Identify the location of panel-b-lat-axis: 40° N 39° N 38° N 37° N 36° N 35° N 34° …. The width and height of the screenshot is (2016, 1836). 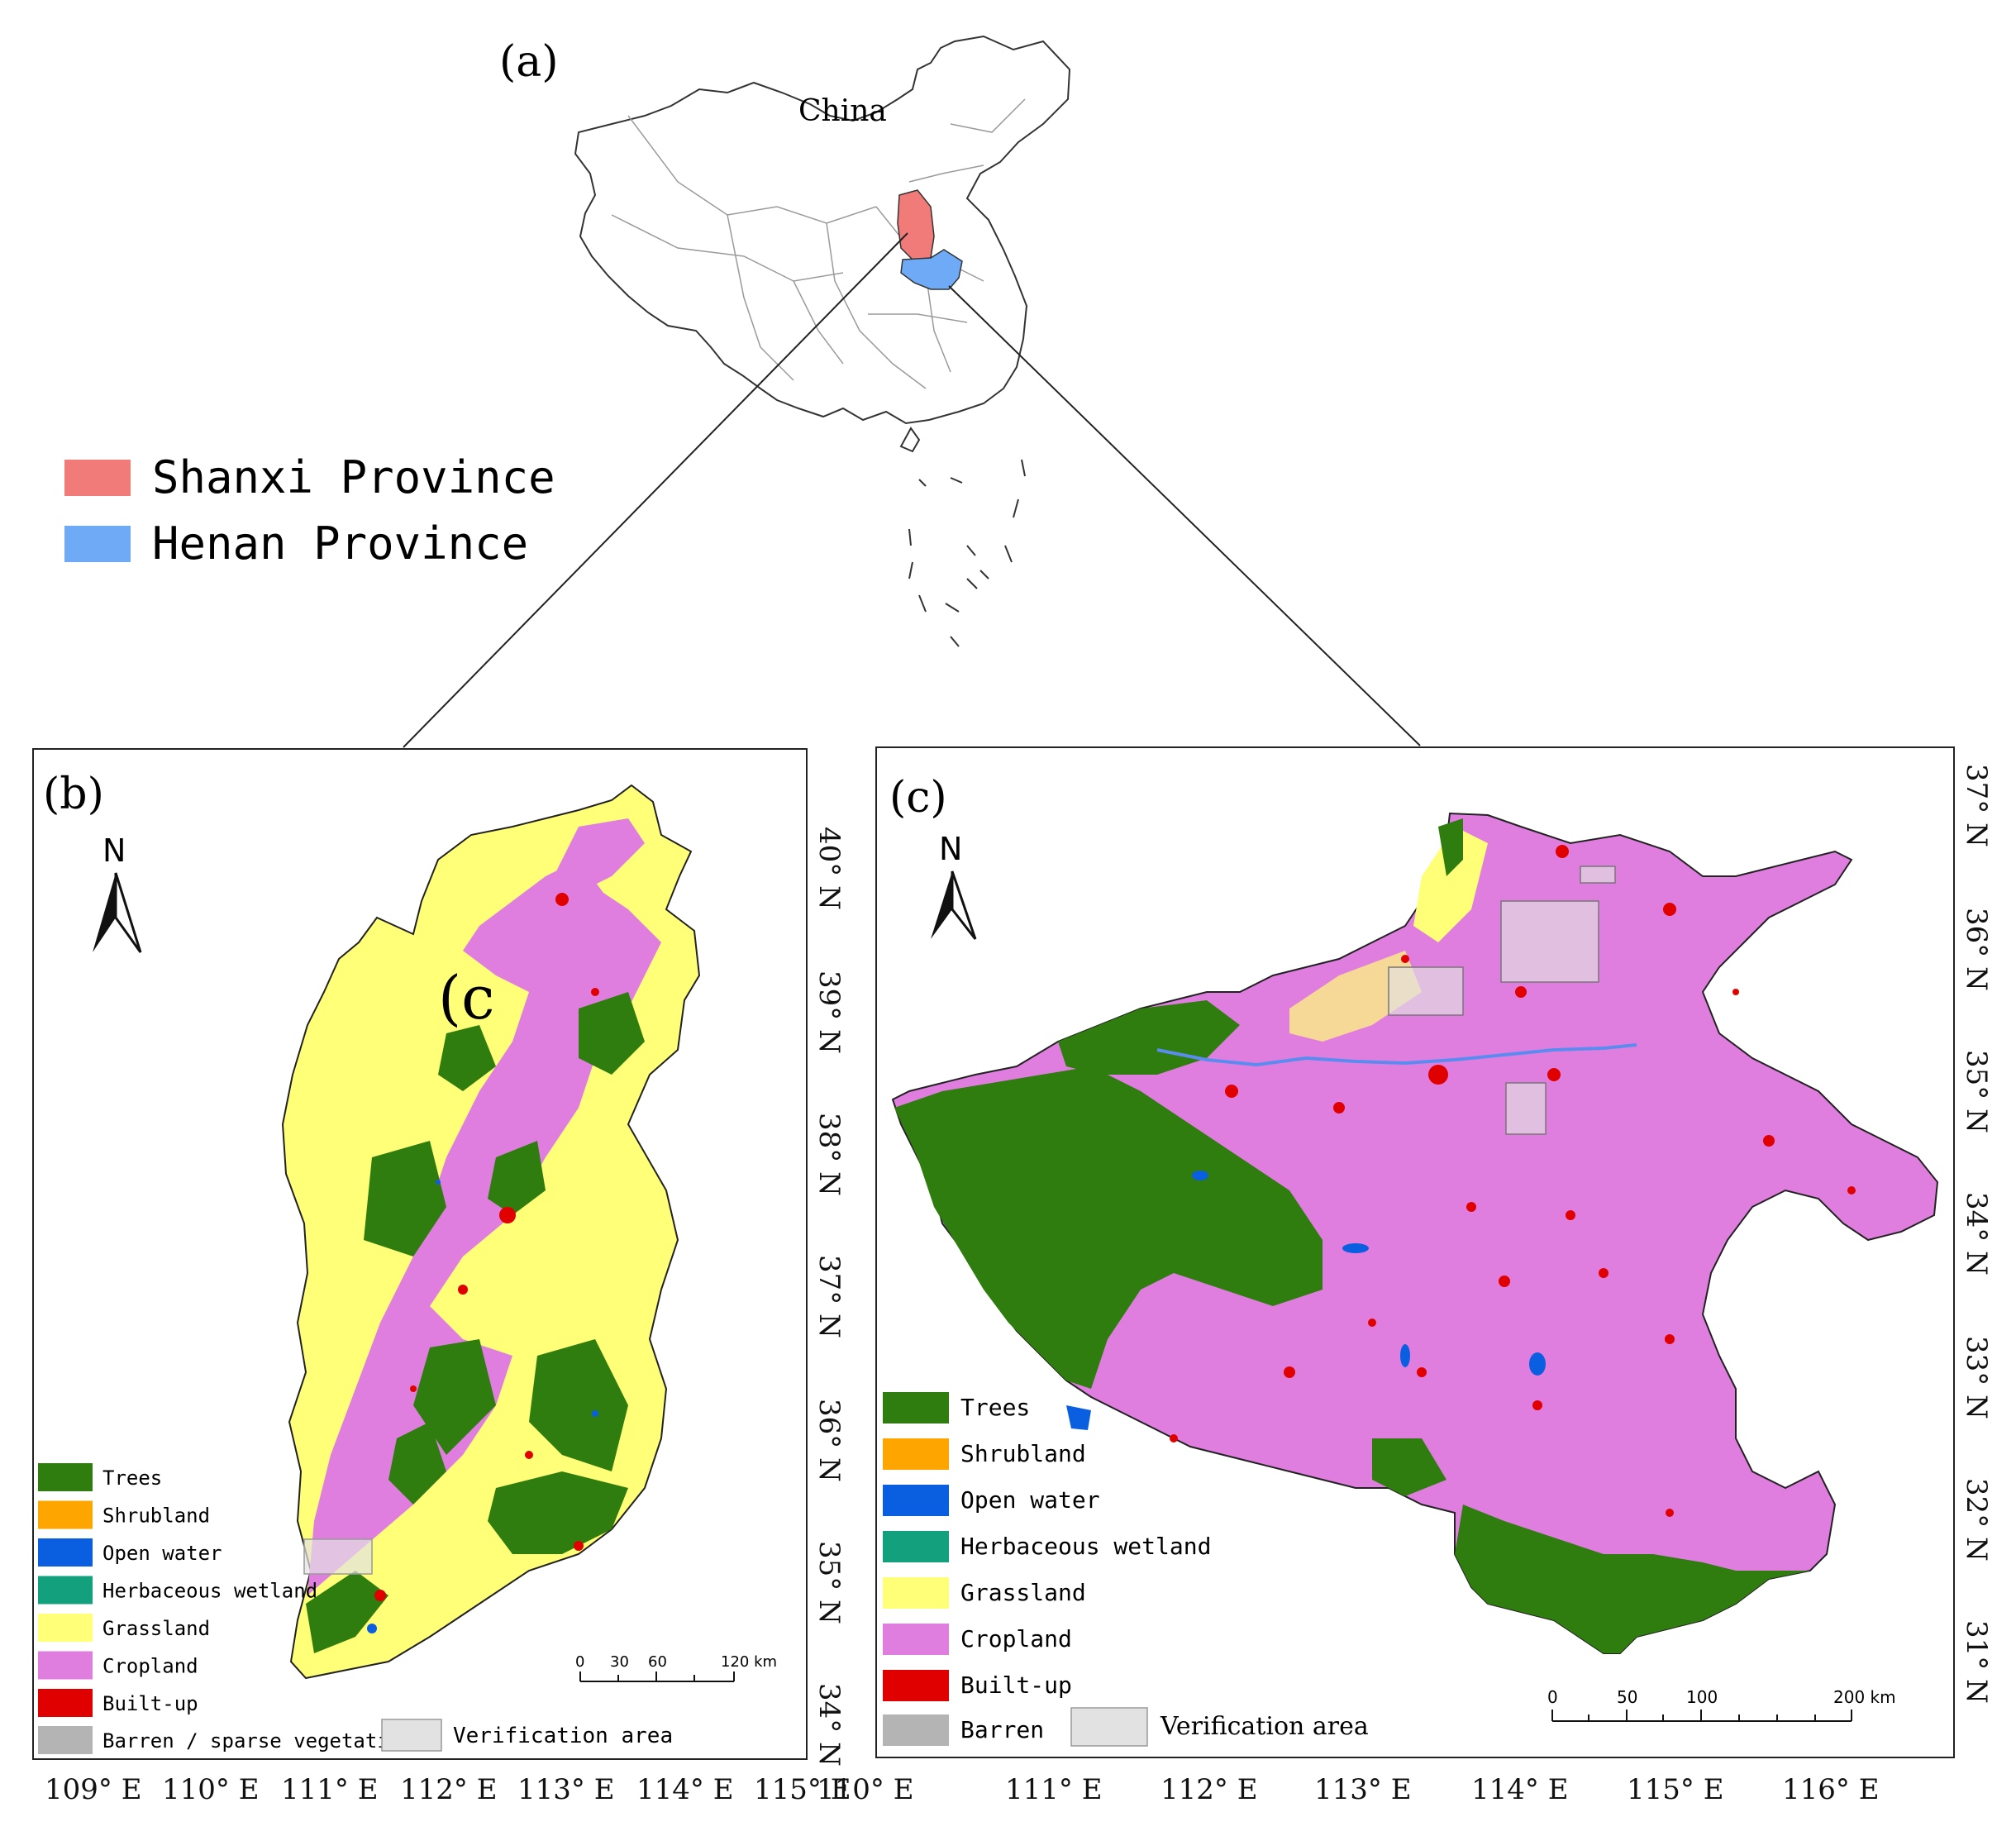
(829, 1297).